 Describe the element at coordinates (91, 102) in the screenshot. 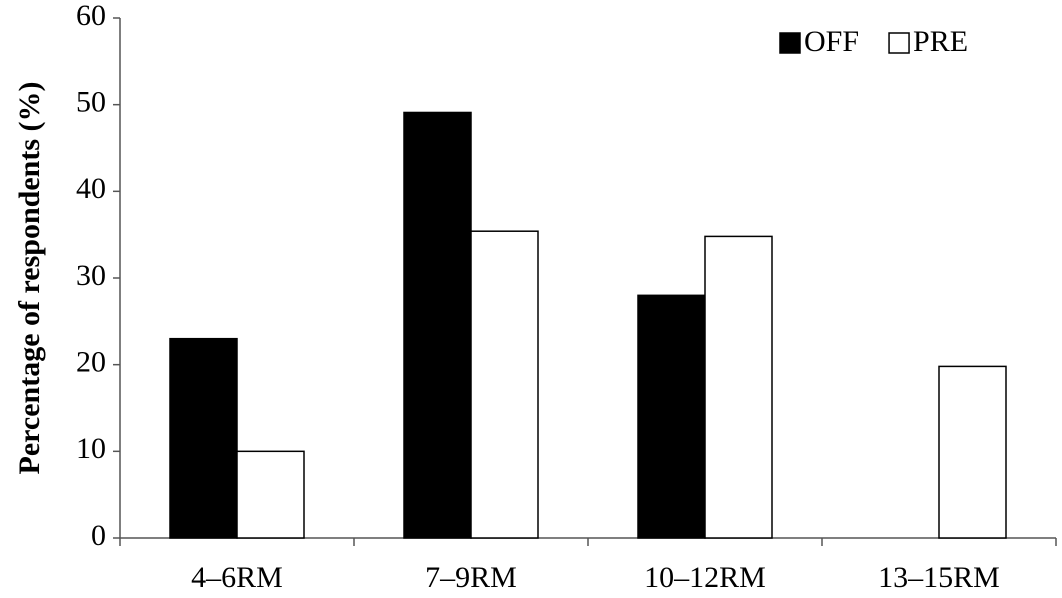

I see `y-tick-label: 50` at that location.